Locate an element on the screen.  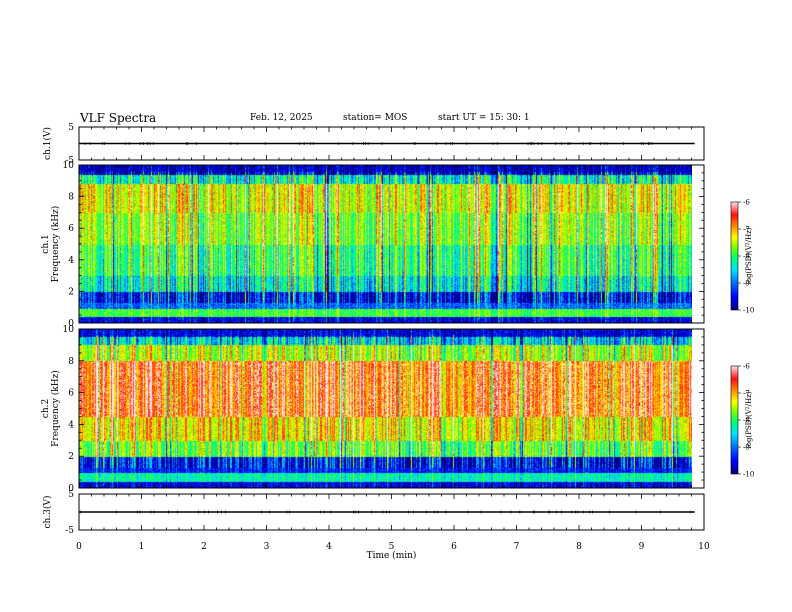
ch2-colorbar-label: log(PSD)(V²/Hz) is located at coordinates (749, 419).